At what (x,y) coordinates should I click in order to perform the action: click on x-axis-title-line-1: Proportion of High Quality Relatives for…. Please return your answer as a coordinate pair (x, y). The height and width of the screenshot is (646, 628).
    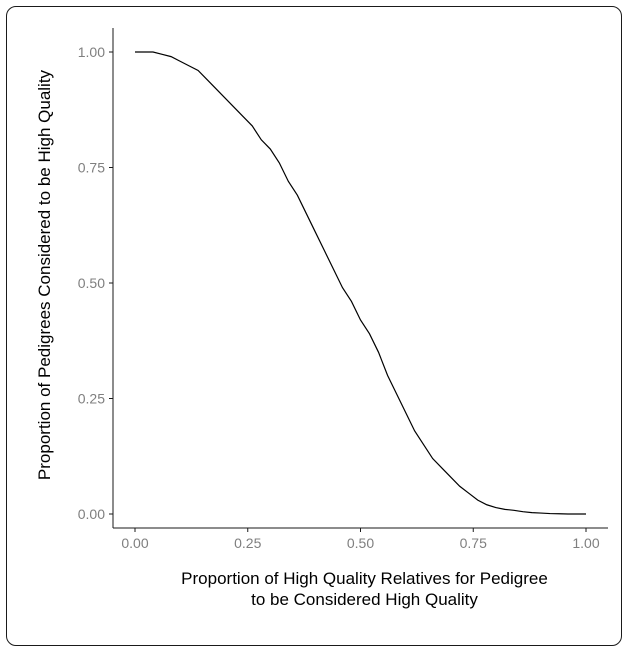
    Looking at the image, I should click on (364, 578).